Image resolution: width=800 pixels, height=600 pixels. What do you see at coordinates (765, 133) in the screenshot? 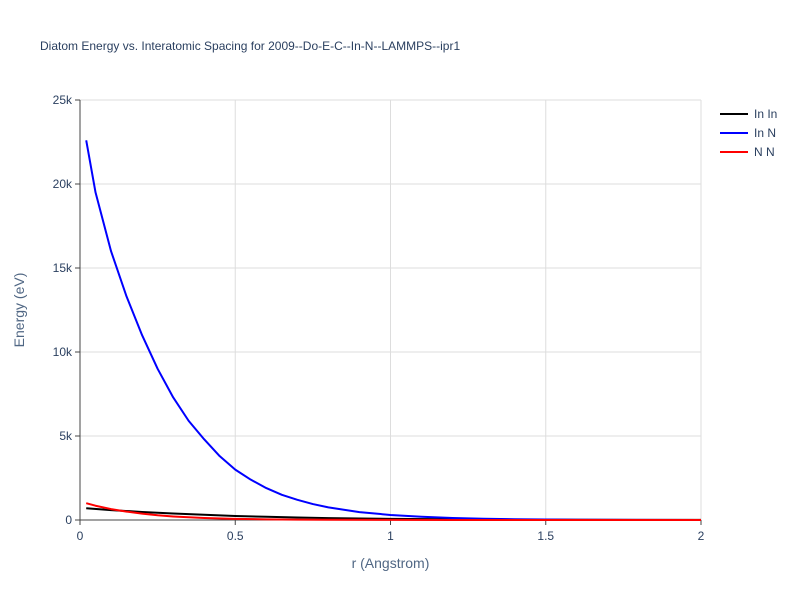
I see `legend-label: In N` at bounding box center [765, 133].